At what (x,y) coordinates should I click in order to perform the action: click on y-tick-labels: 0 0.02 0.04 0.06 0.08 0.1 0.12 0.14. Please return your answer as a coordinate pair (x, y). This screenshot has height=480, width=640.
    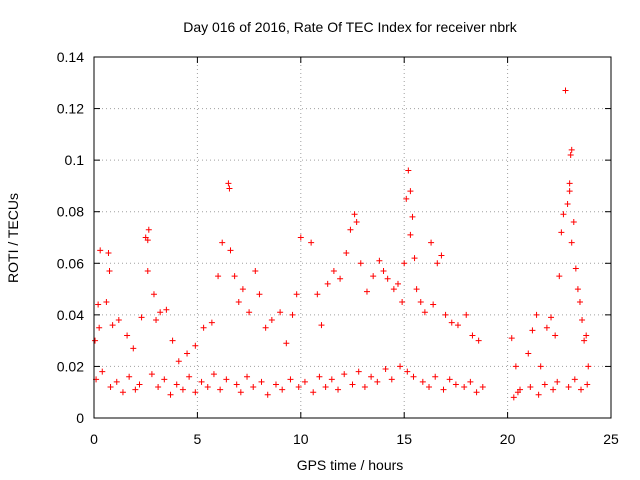
    Looking at the image, I should click on (70, 237).